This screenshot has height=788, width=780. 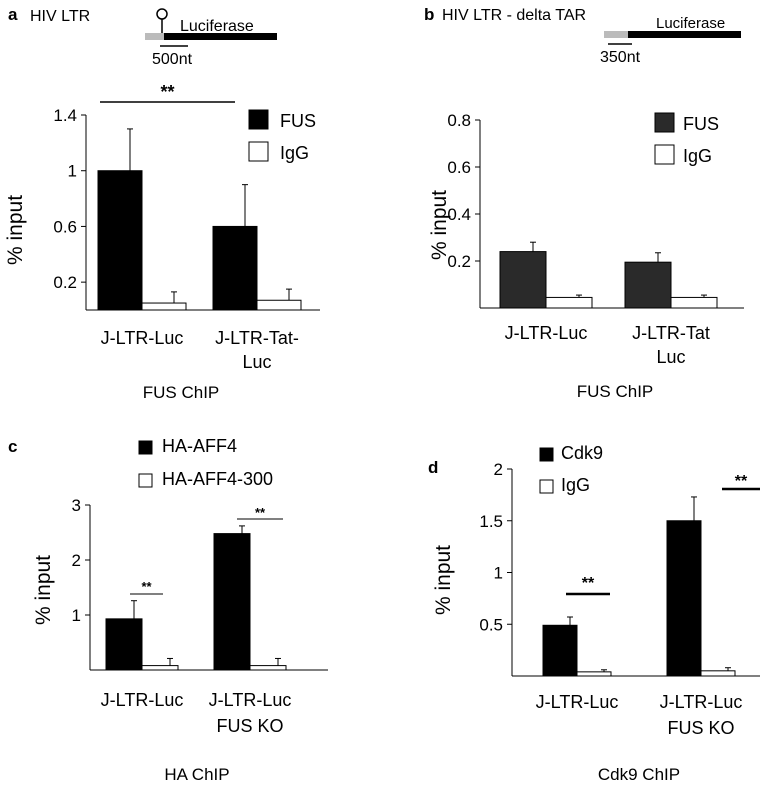 What do you see at coordinates (591, 36) in the screenshot?
I see `construct-schematic-b: HIV LTR - delta TAR Luciferase 350nt` at bounding box center [591, 36].